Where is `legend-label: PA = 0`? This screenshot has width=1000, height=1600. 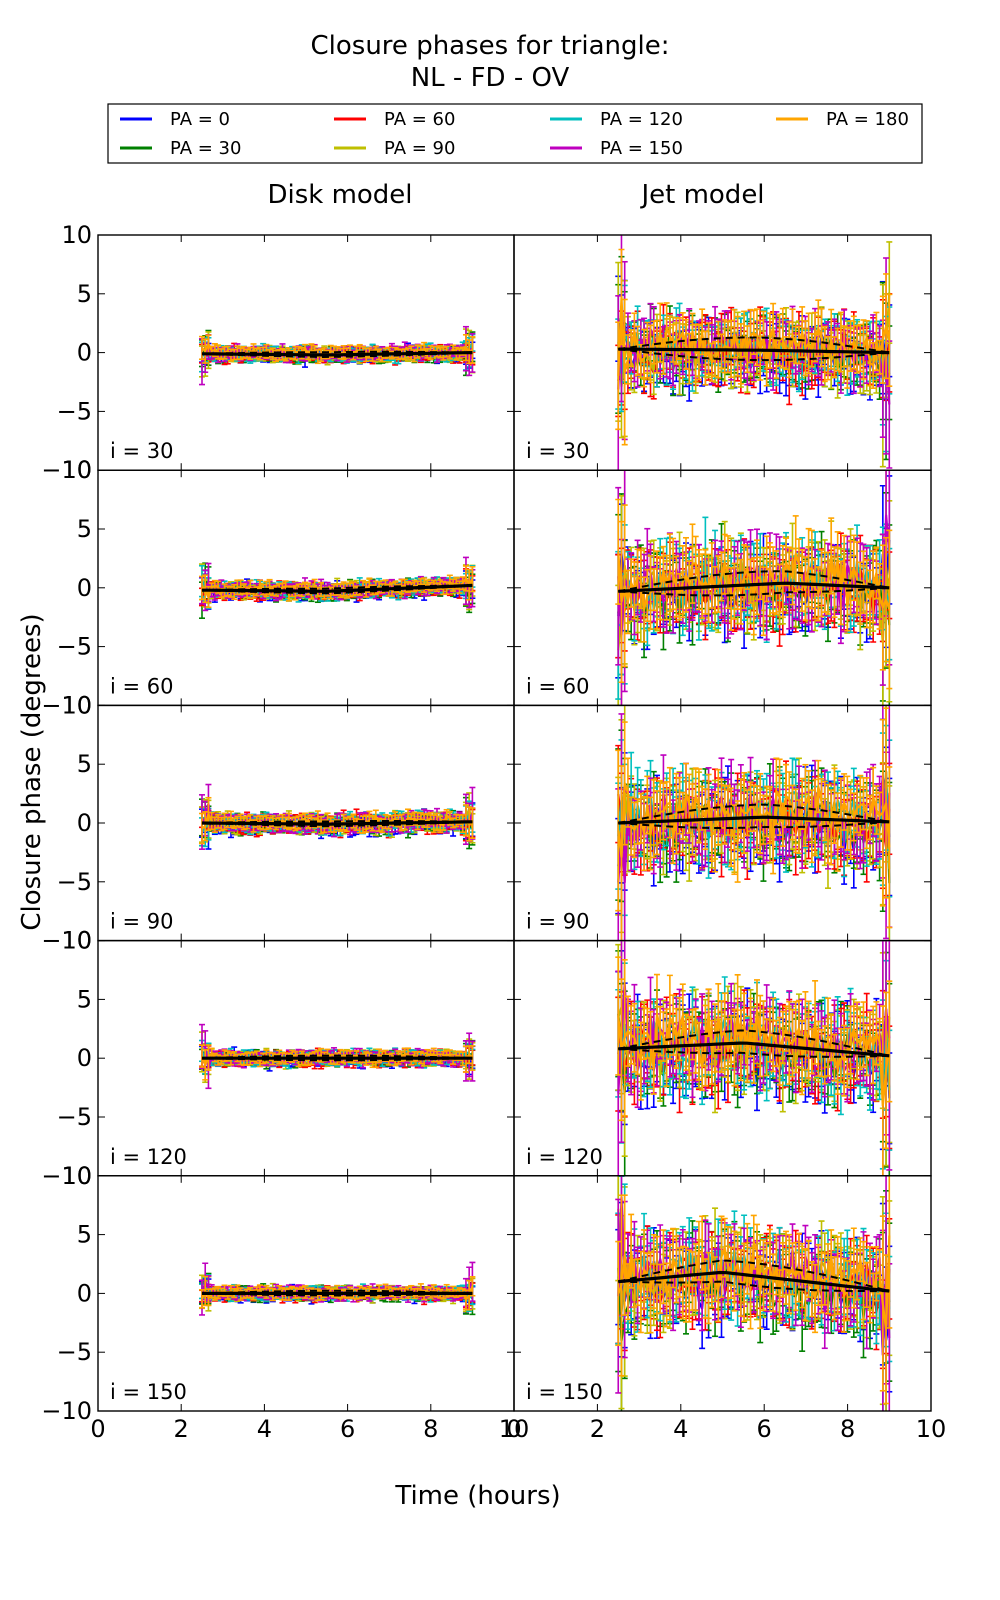 legend-label: PA = 0 is located at coordinates (200, 119).